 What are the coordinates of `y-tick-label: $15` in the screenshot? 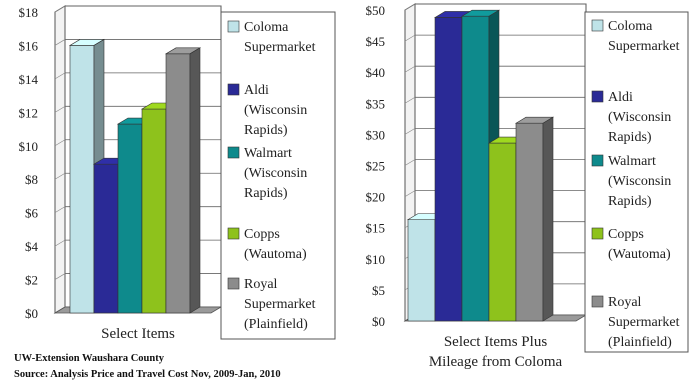 It's located at (376, 228).